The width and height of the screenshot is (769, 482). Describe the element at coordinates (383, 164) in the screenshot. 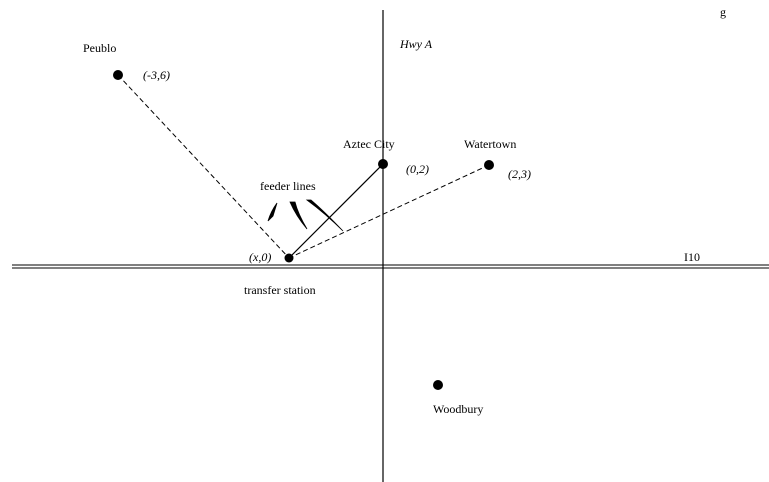

I see `aztec-city-point` at that location.